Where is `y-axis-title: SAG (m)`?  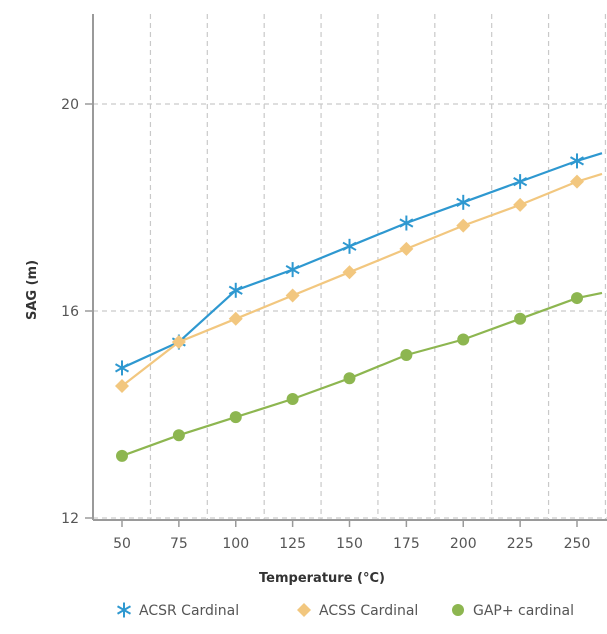 y-axis-title: SAG (m) is located at coordinates (32, 290).